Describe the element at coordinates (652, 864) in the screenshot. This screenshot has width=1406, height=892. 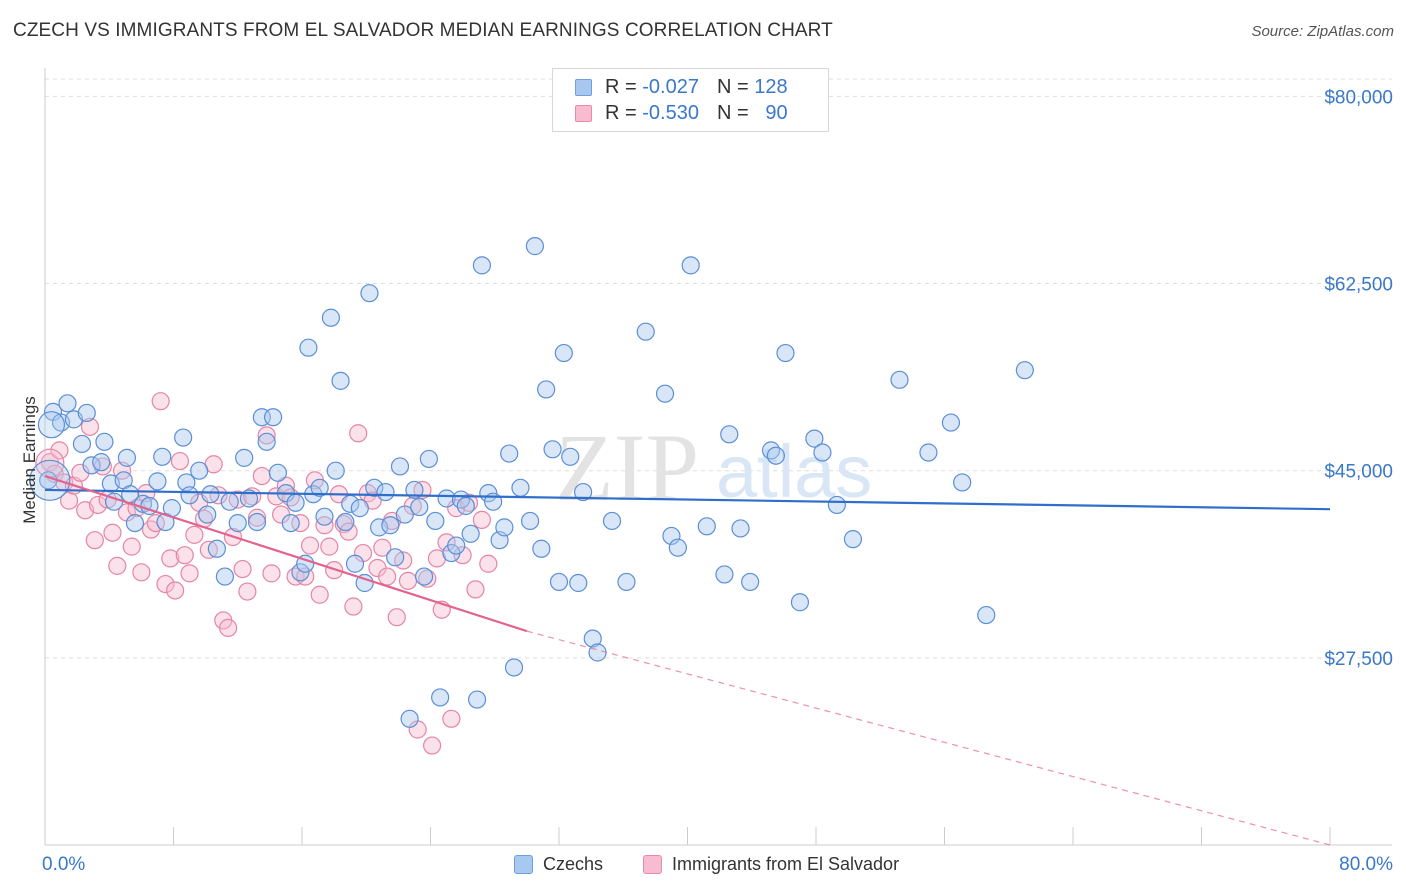
I see `bottom-swatch-salvador` at that location.